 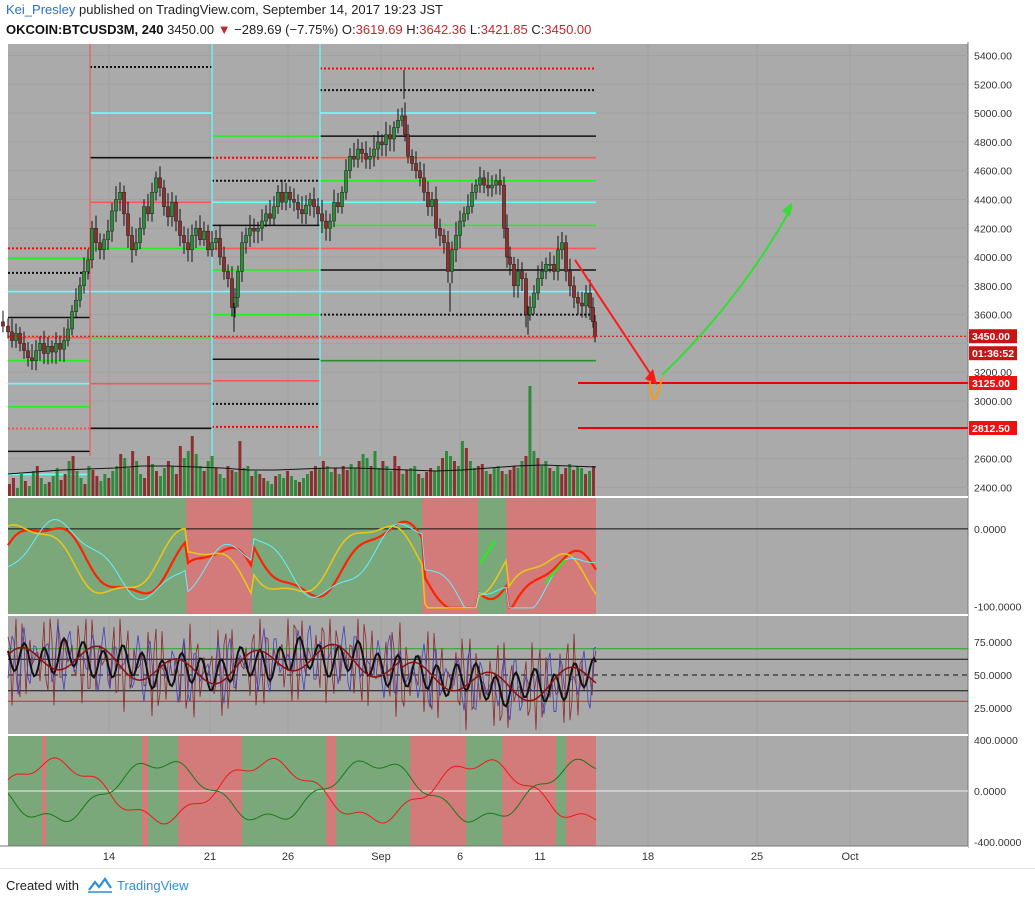 I want to click on osc1-highlight, so click(x=487, y=552).